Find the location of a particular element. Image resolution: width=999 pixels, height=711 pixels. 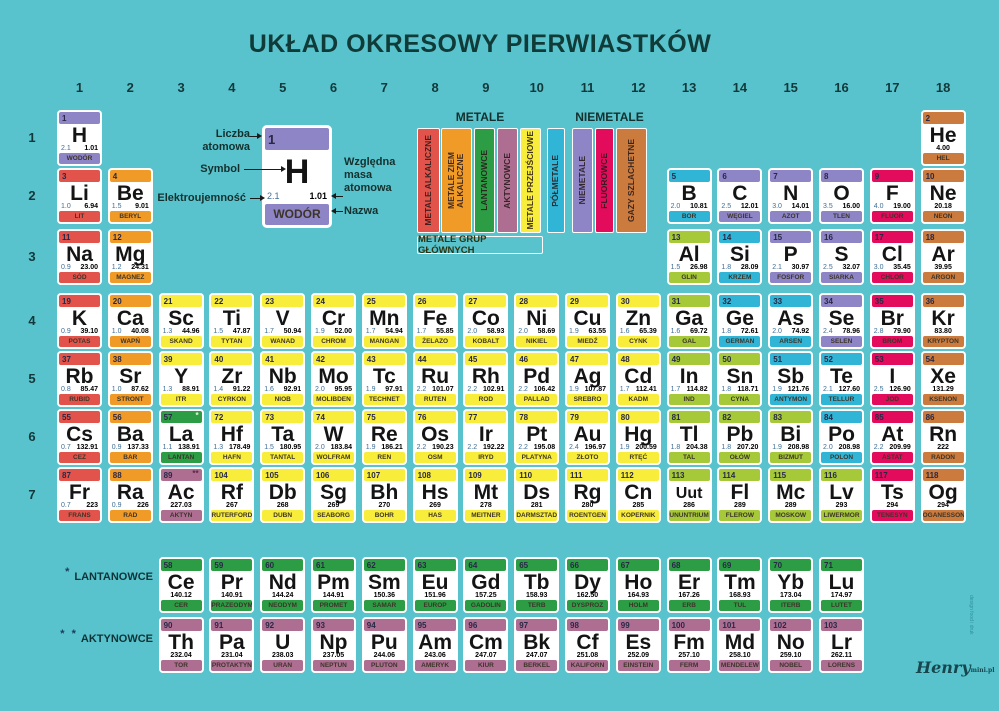

element-symbol: Ne is located at coordinates (943, 193).